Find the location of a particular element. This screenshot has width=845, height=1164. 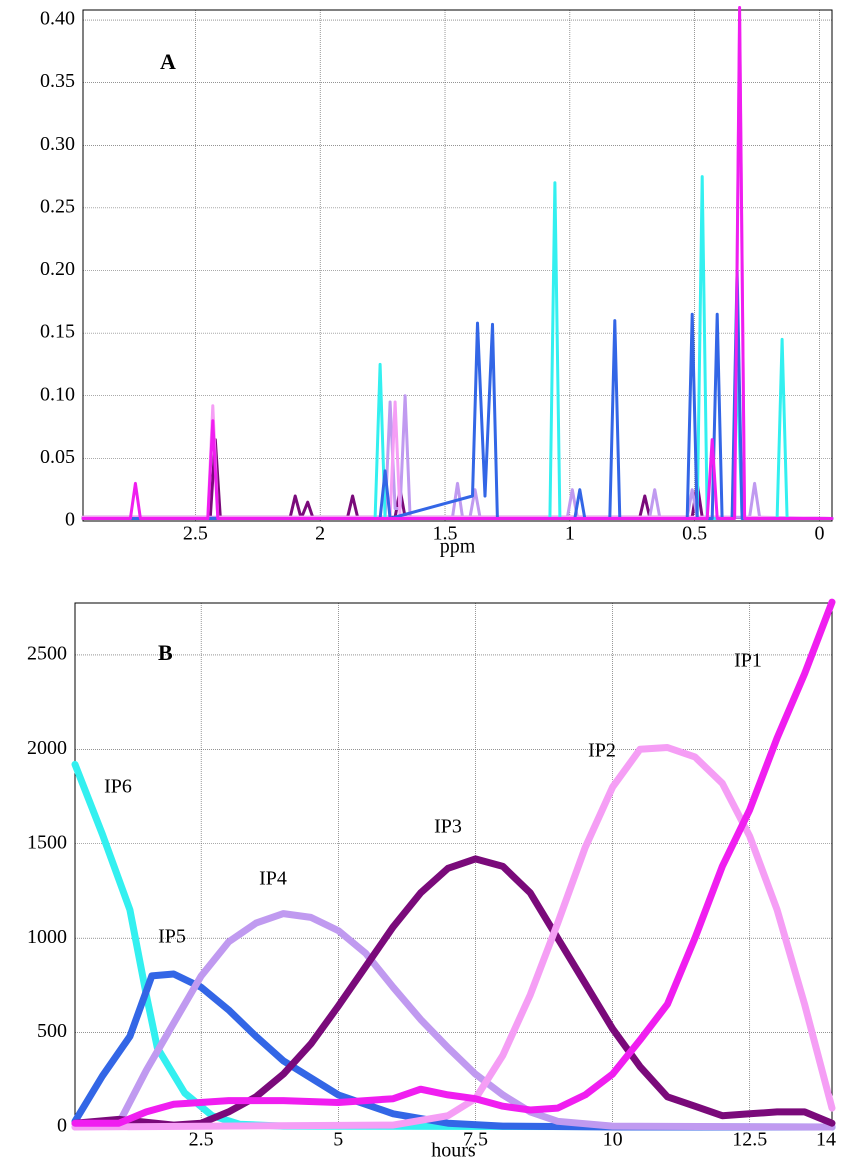

x-tick-label: 0 is located at coordinates (820, 534).